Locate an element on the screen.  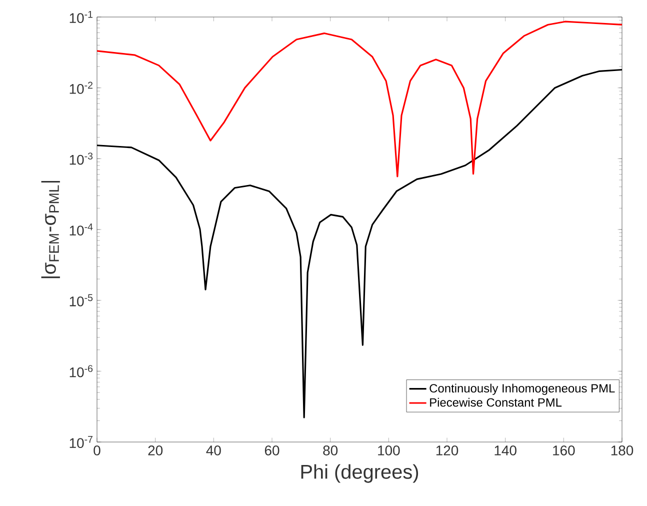
y-axis-title: |σ$_{FEM}$-σ$_{PML}$| is located at coordinates (50, 229).